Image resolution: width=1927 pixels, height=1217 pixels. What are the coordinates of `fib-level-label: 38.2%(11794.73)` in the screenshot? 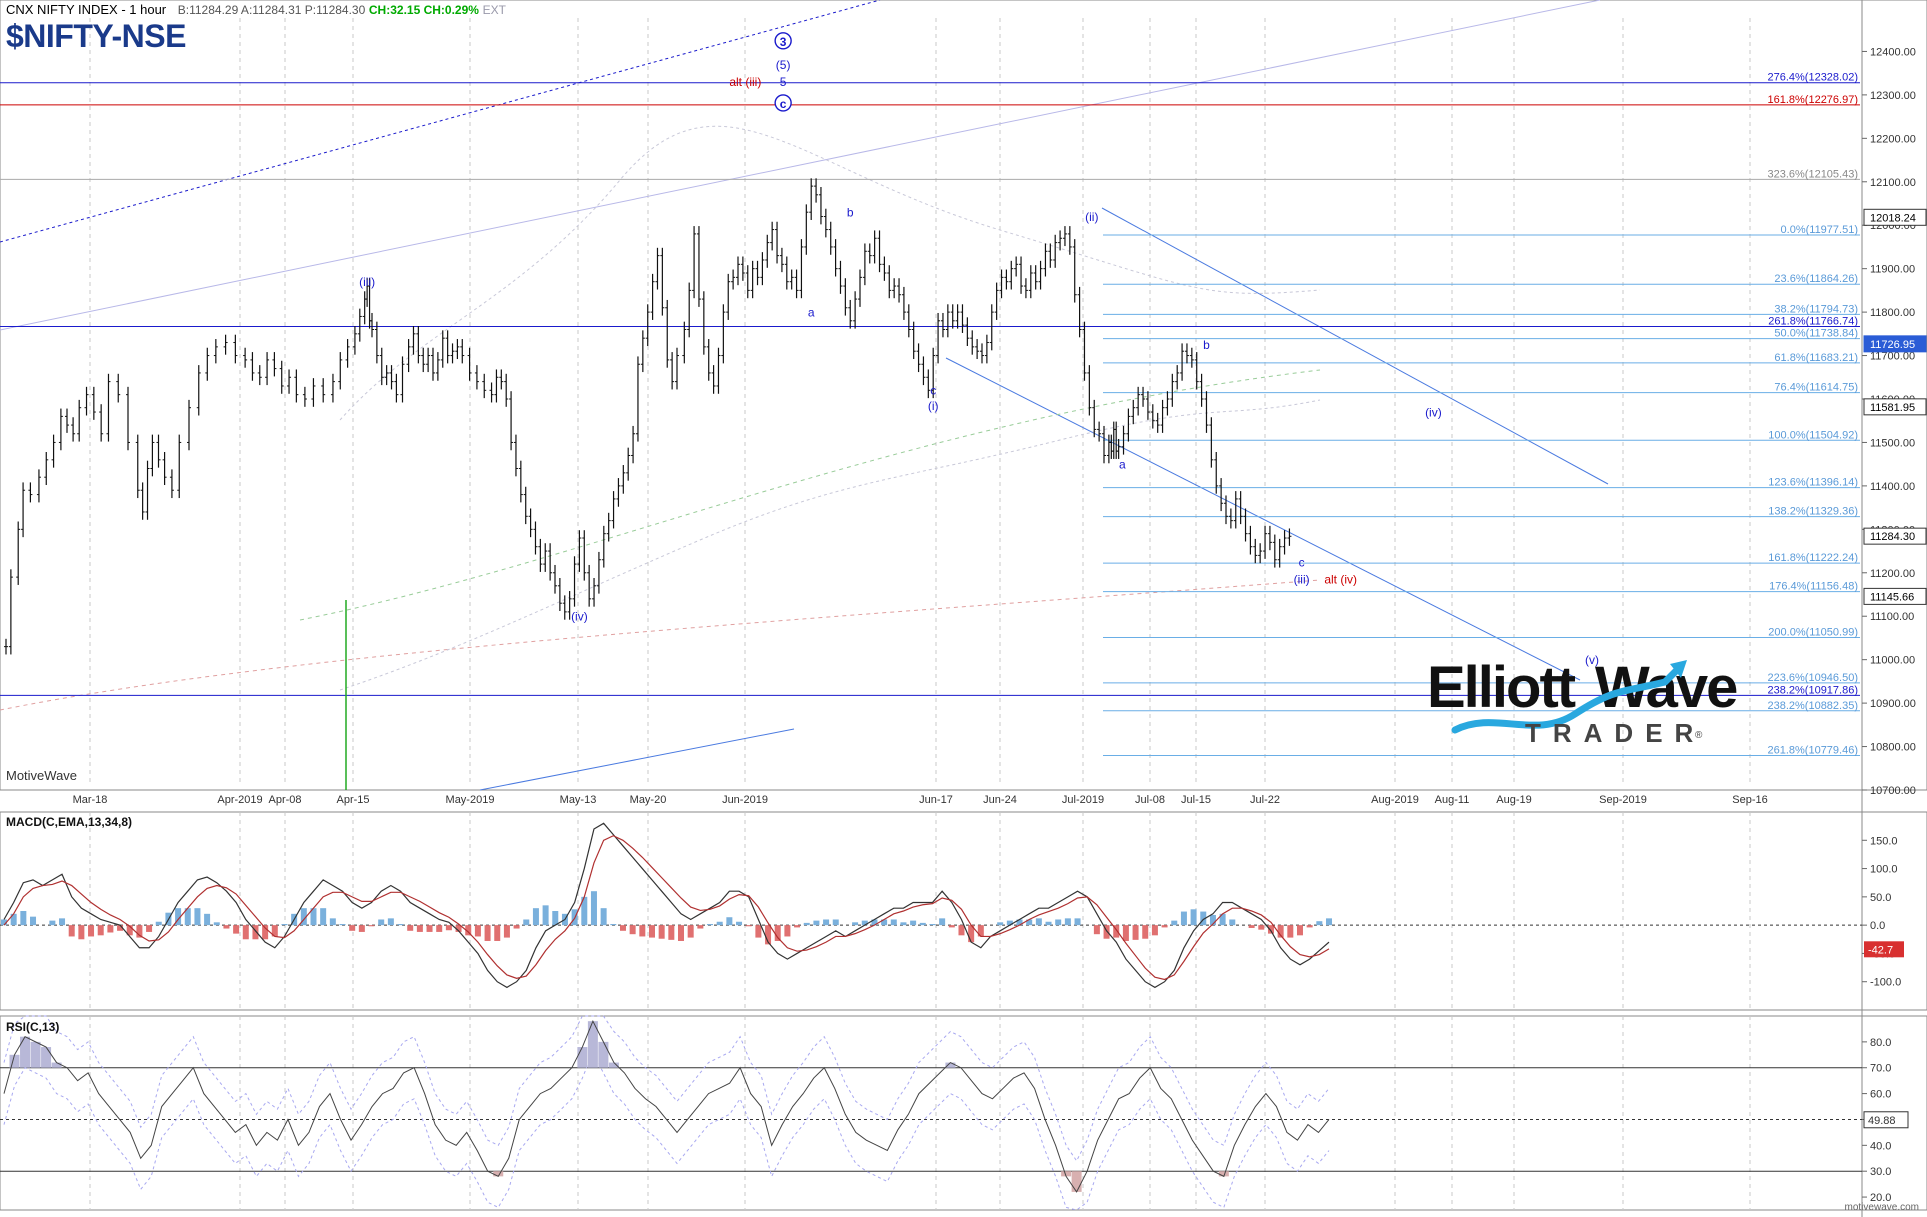 It's located at (1816, 309).